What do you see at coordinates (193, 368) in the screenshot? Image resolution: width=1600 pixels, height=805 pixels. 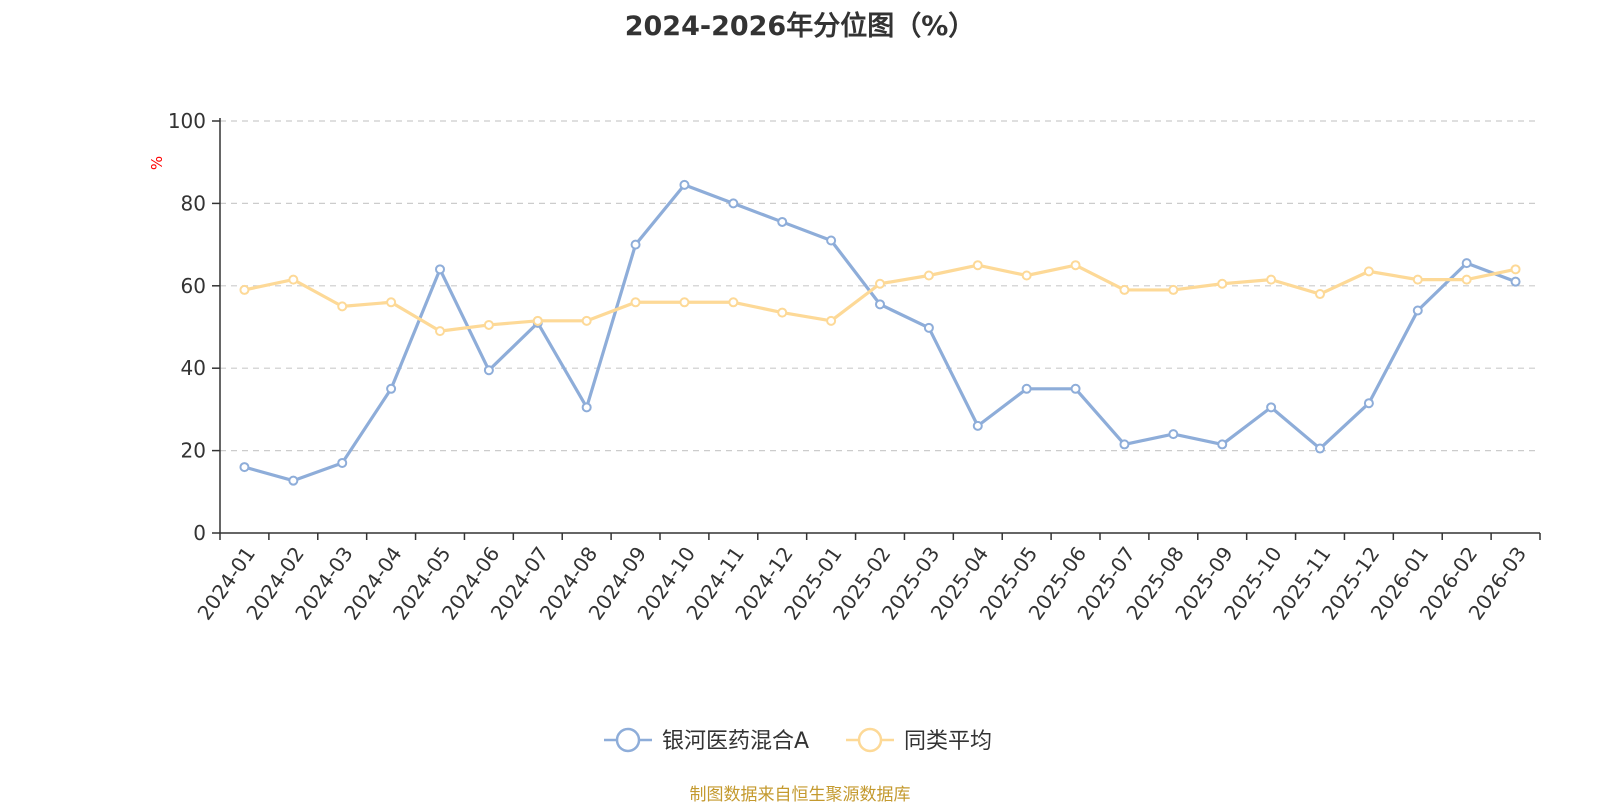 I see `y-tick-label: 40` at bounding box center [193, 368].